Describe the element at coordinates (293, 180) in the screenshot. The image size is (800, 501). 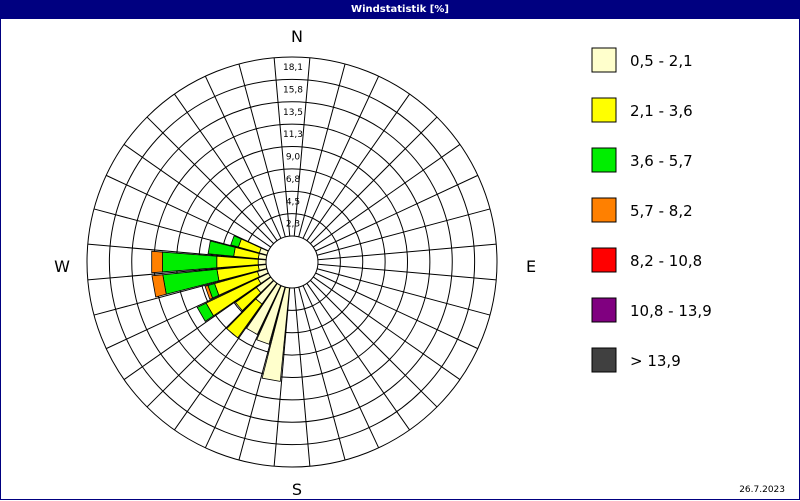
I see `radial-tick-label: 6,8` at that location.